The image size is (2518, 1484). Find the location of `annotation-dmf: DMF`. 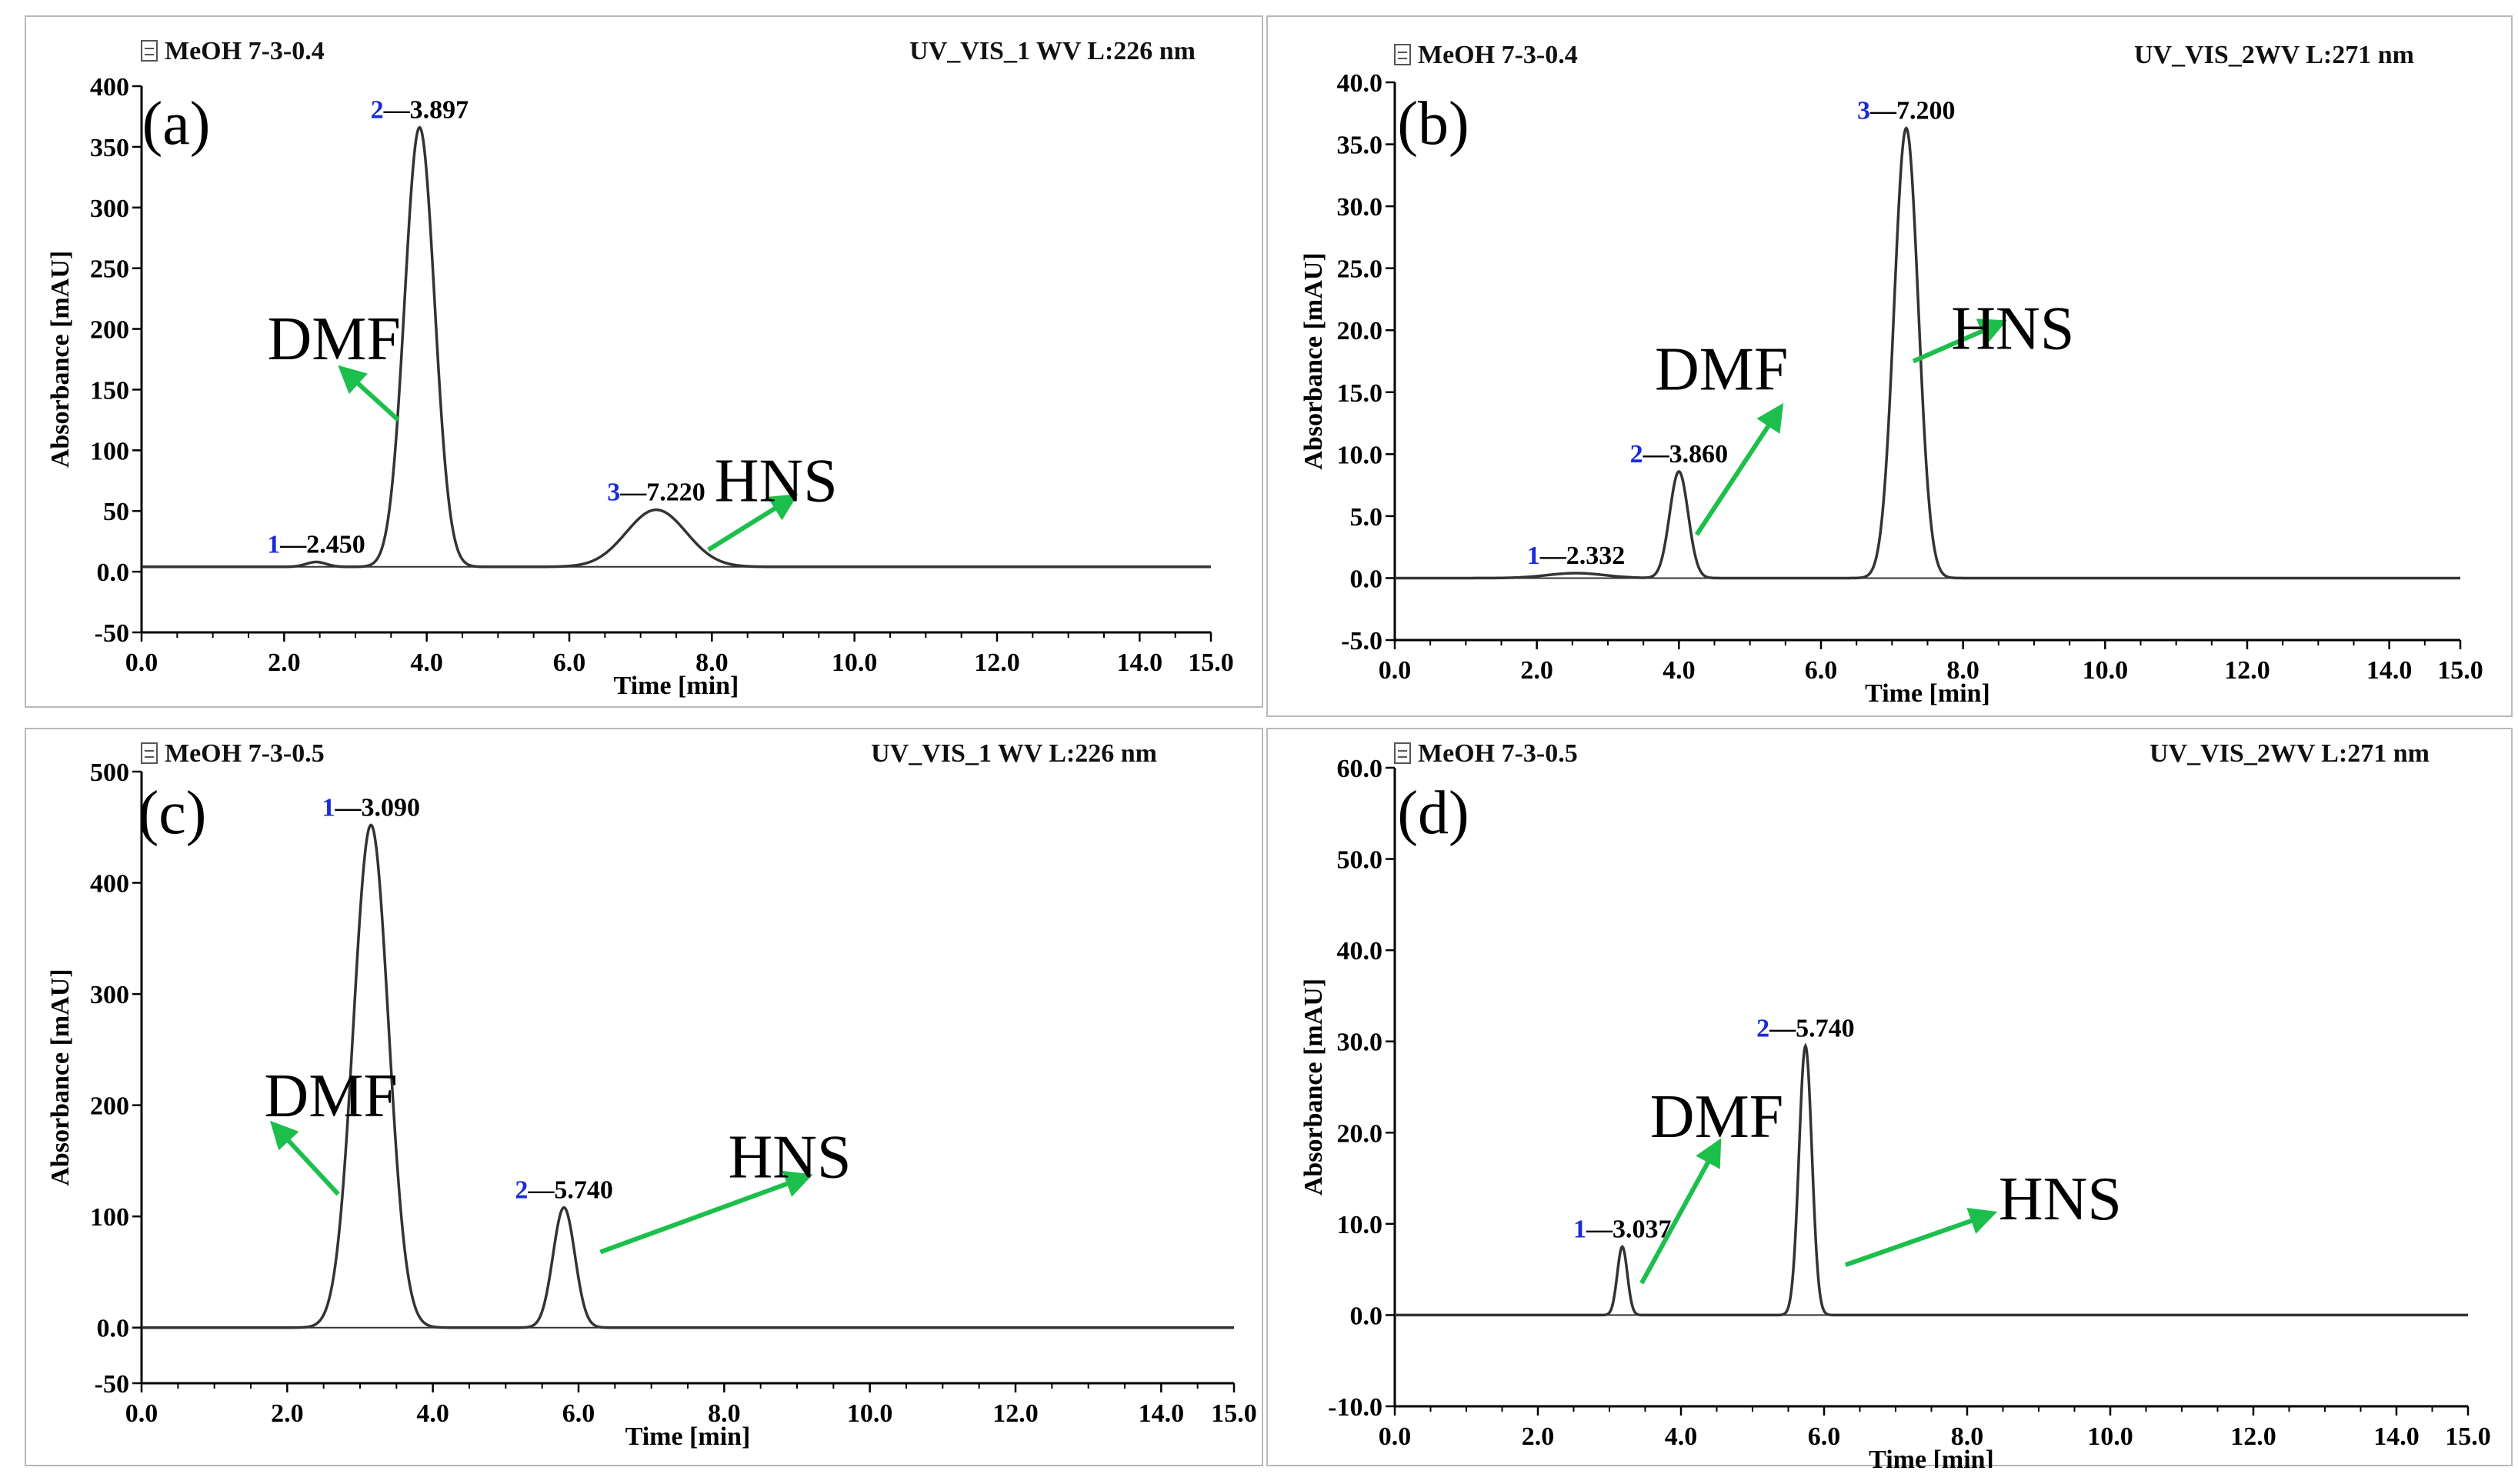

annotation-dmf: DMF is located at coordinates (1716, 1117).